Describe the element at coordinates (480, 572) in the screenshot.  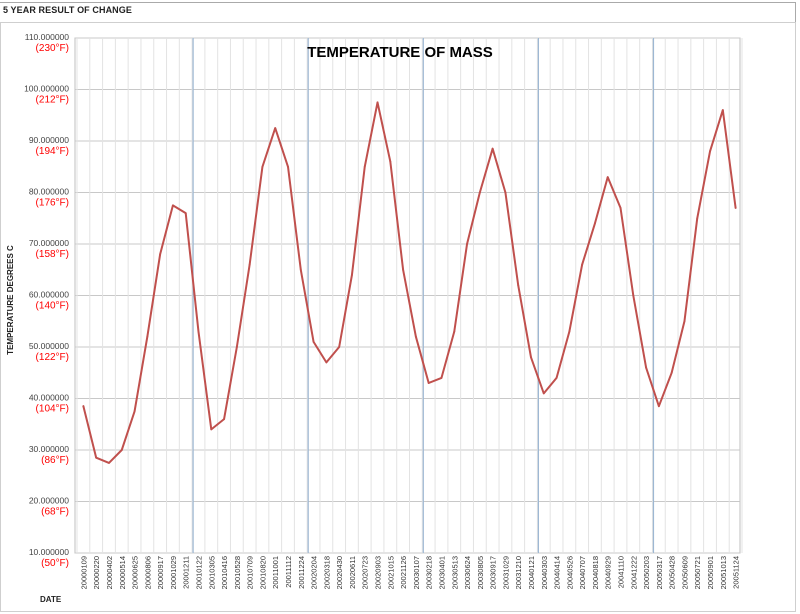
I see `x-tick-label: 20030805` at that location.